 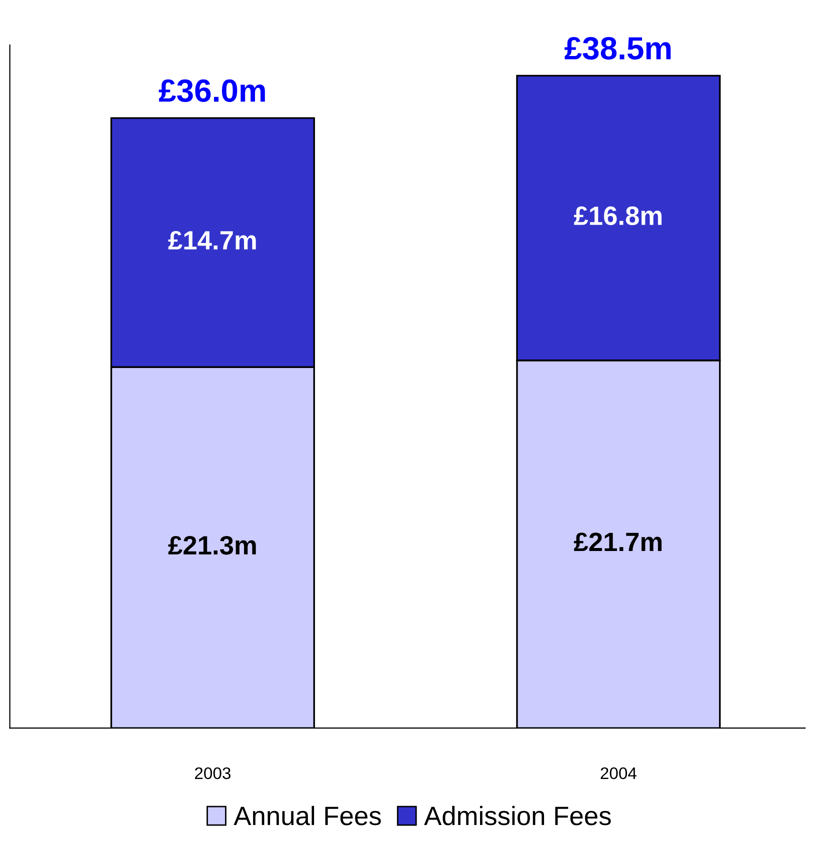 I want to click on total-label: £36.0m, so click(x=211, y=90).